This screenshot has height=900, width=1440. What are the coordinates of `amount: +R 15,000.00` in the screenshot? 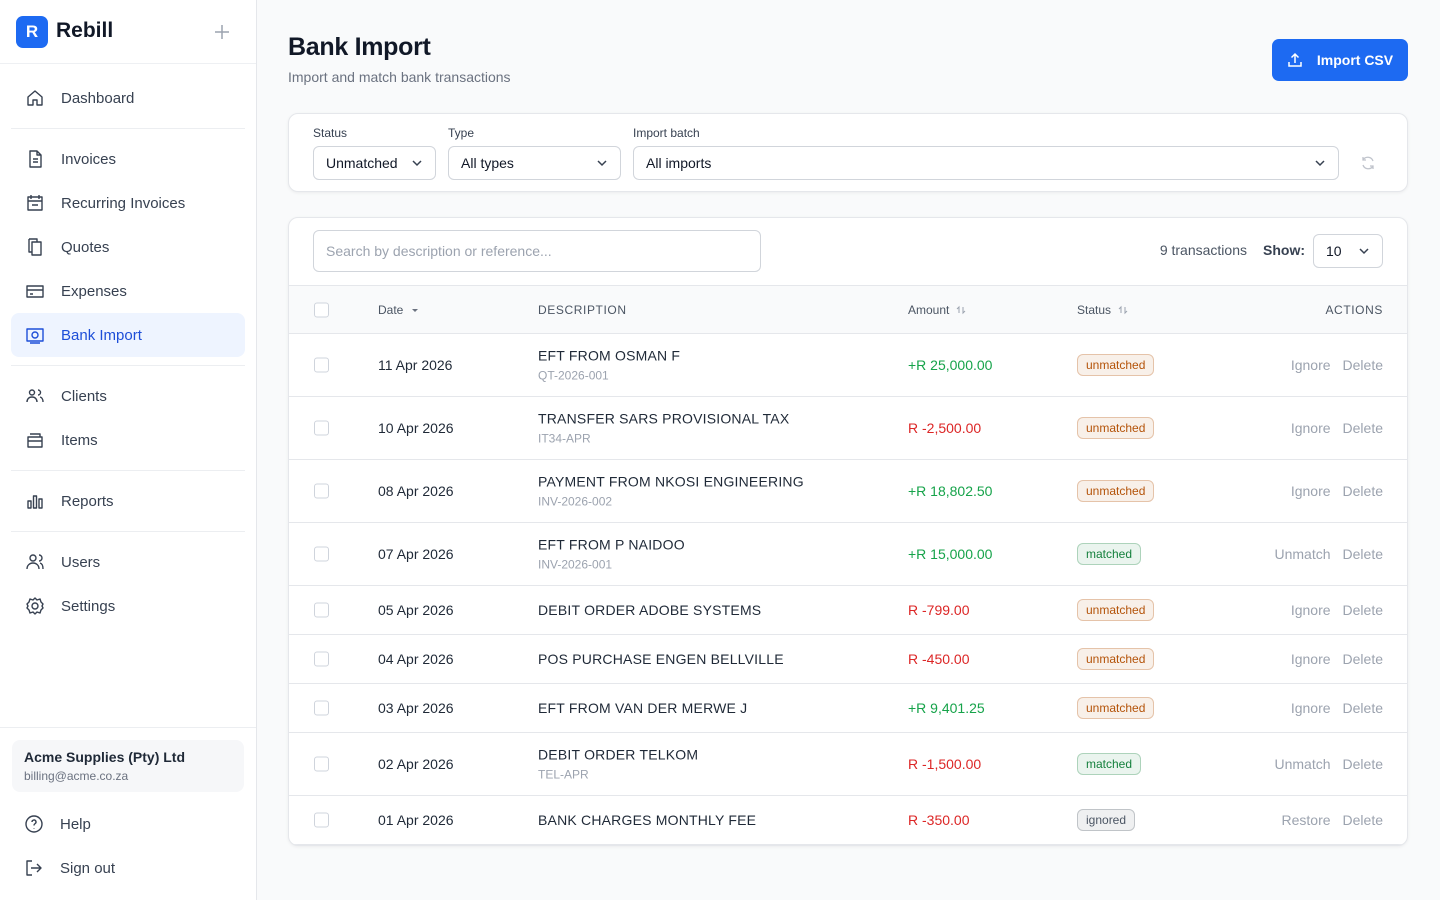 It's located at (950, 554).